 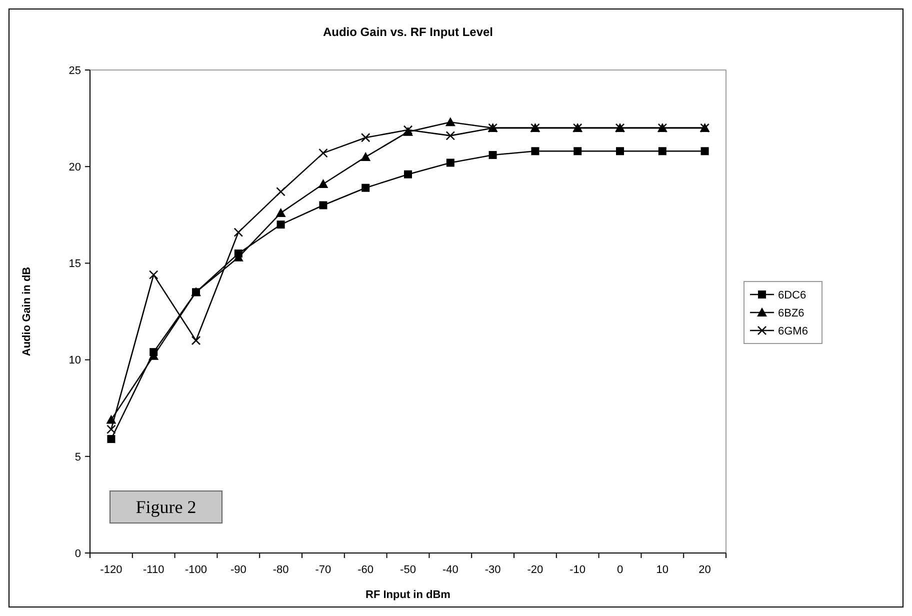 I want to click on x-tick-label: -110, so click(x=153, y=570).